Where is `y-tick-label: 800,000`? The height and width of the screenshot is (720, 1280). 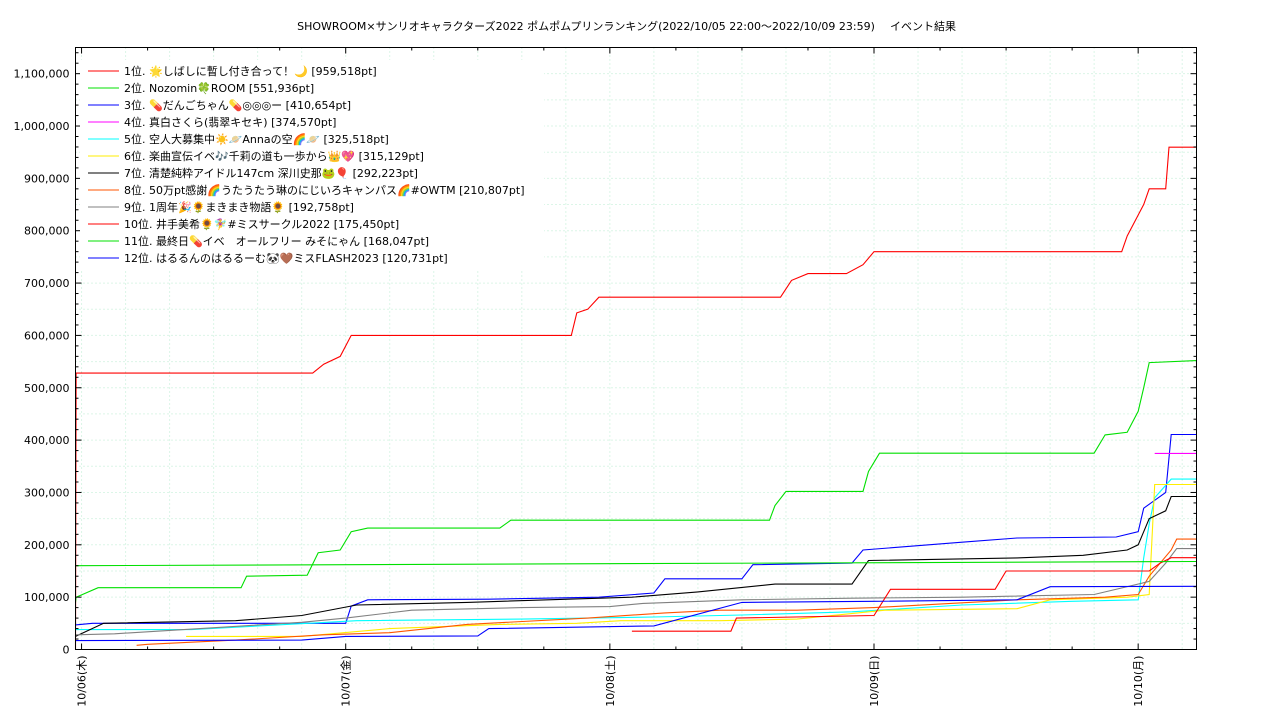 y-tick-label: 800,000 is located at coordinates (47, 231).